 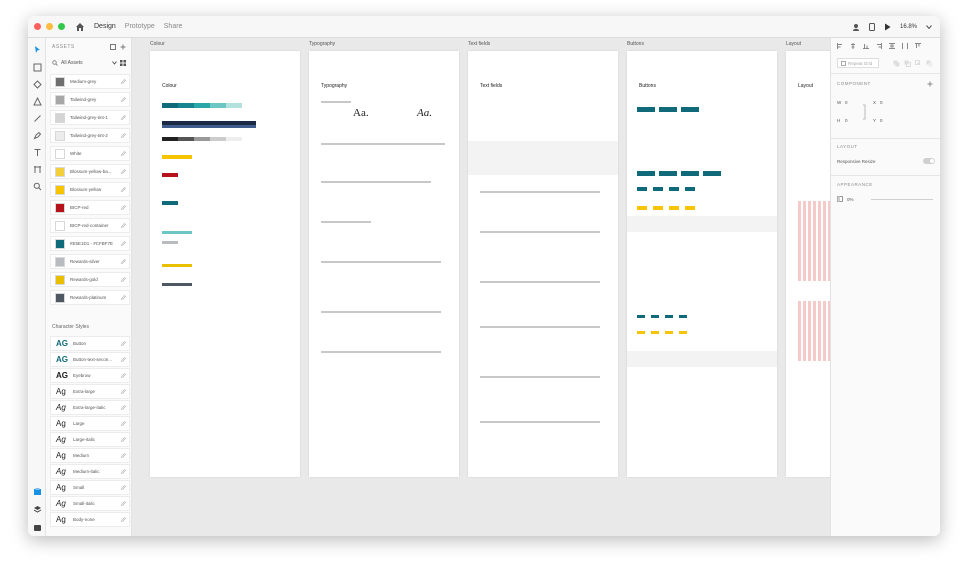 What do you see at coordinates (37, 169) in the screenshot?
I see `artboard-tool` at bounding box center [37, 169].